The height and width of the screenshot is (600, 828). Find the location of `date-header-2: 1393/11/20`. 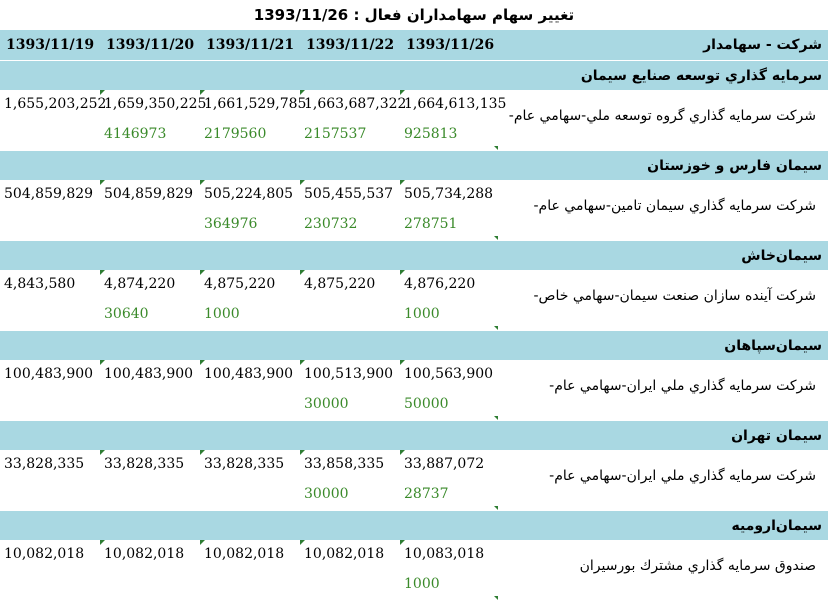

date-header-2: 1393/11/20 is located at coordinates (150, 45).